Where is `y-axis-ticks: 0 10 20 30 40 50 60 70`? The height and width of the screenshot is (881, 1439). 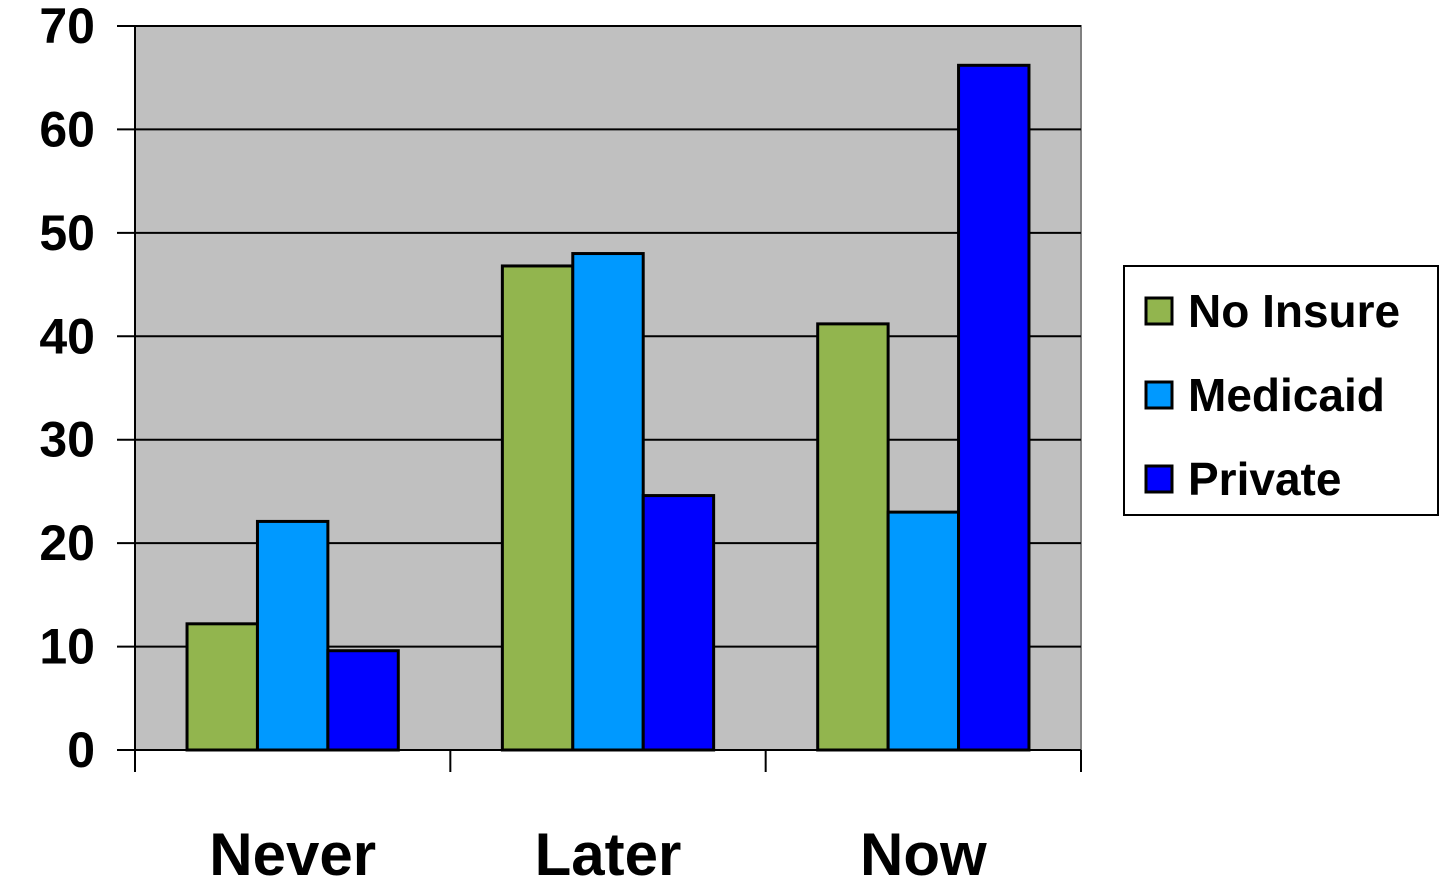 y-axis-ticks: 0 10 20 30 40 50 60 70 is located at coordinates (87, 389).